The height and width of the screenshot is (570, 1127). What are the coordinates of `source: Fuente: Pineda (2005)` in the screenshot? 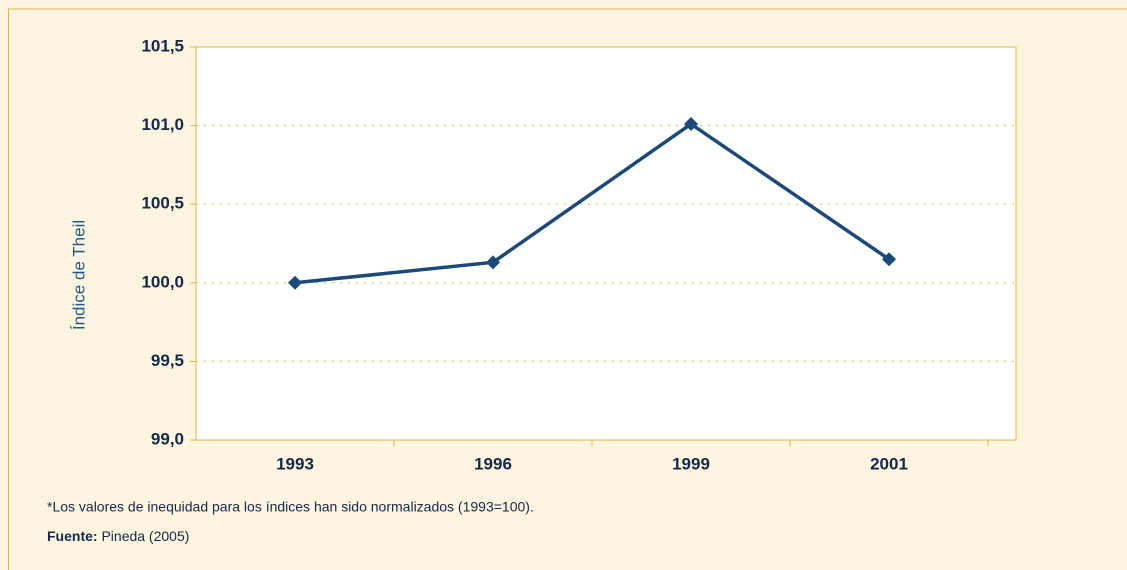 It's located at (118, 536).